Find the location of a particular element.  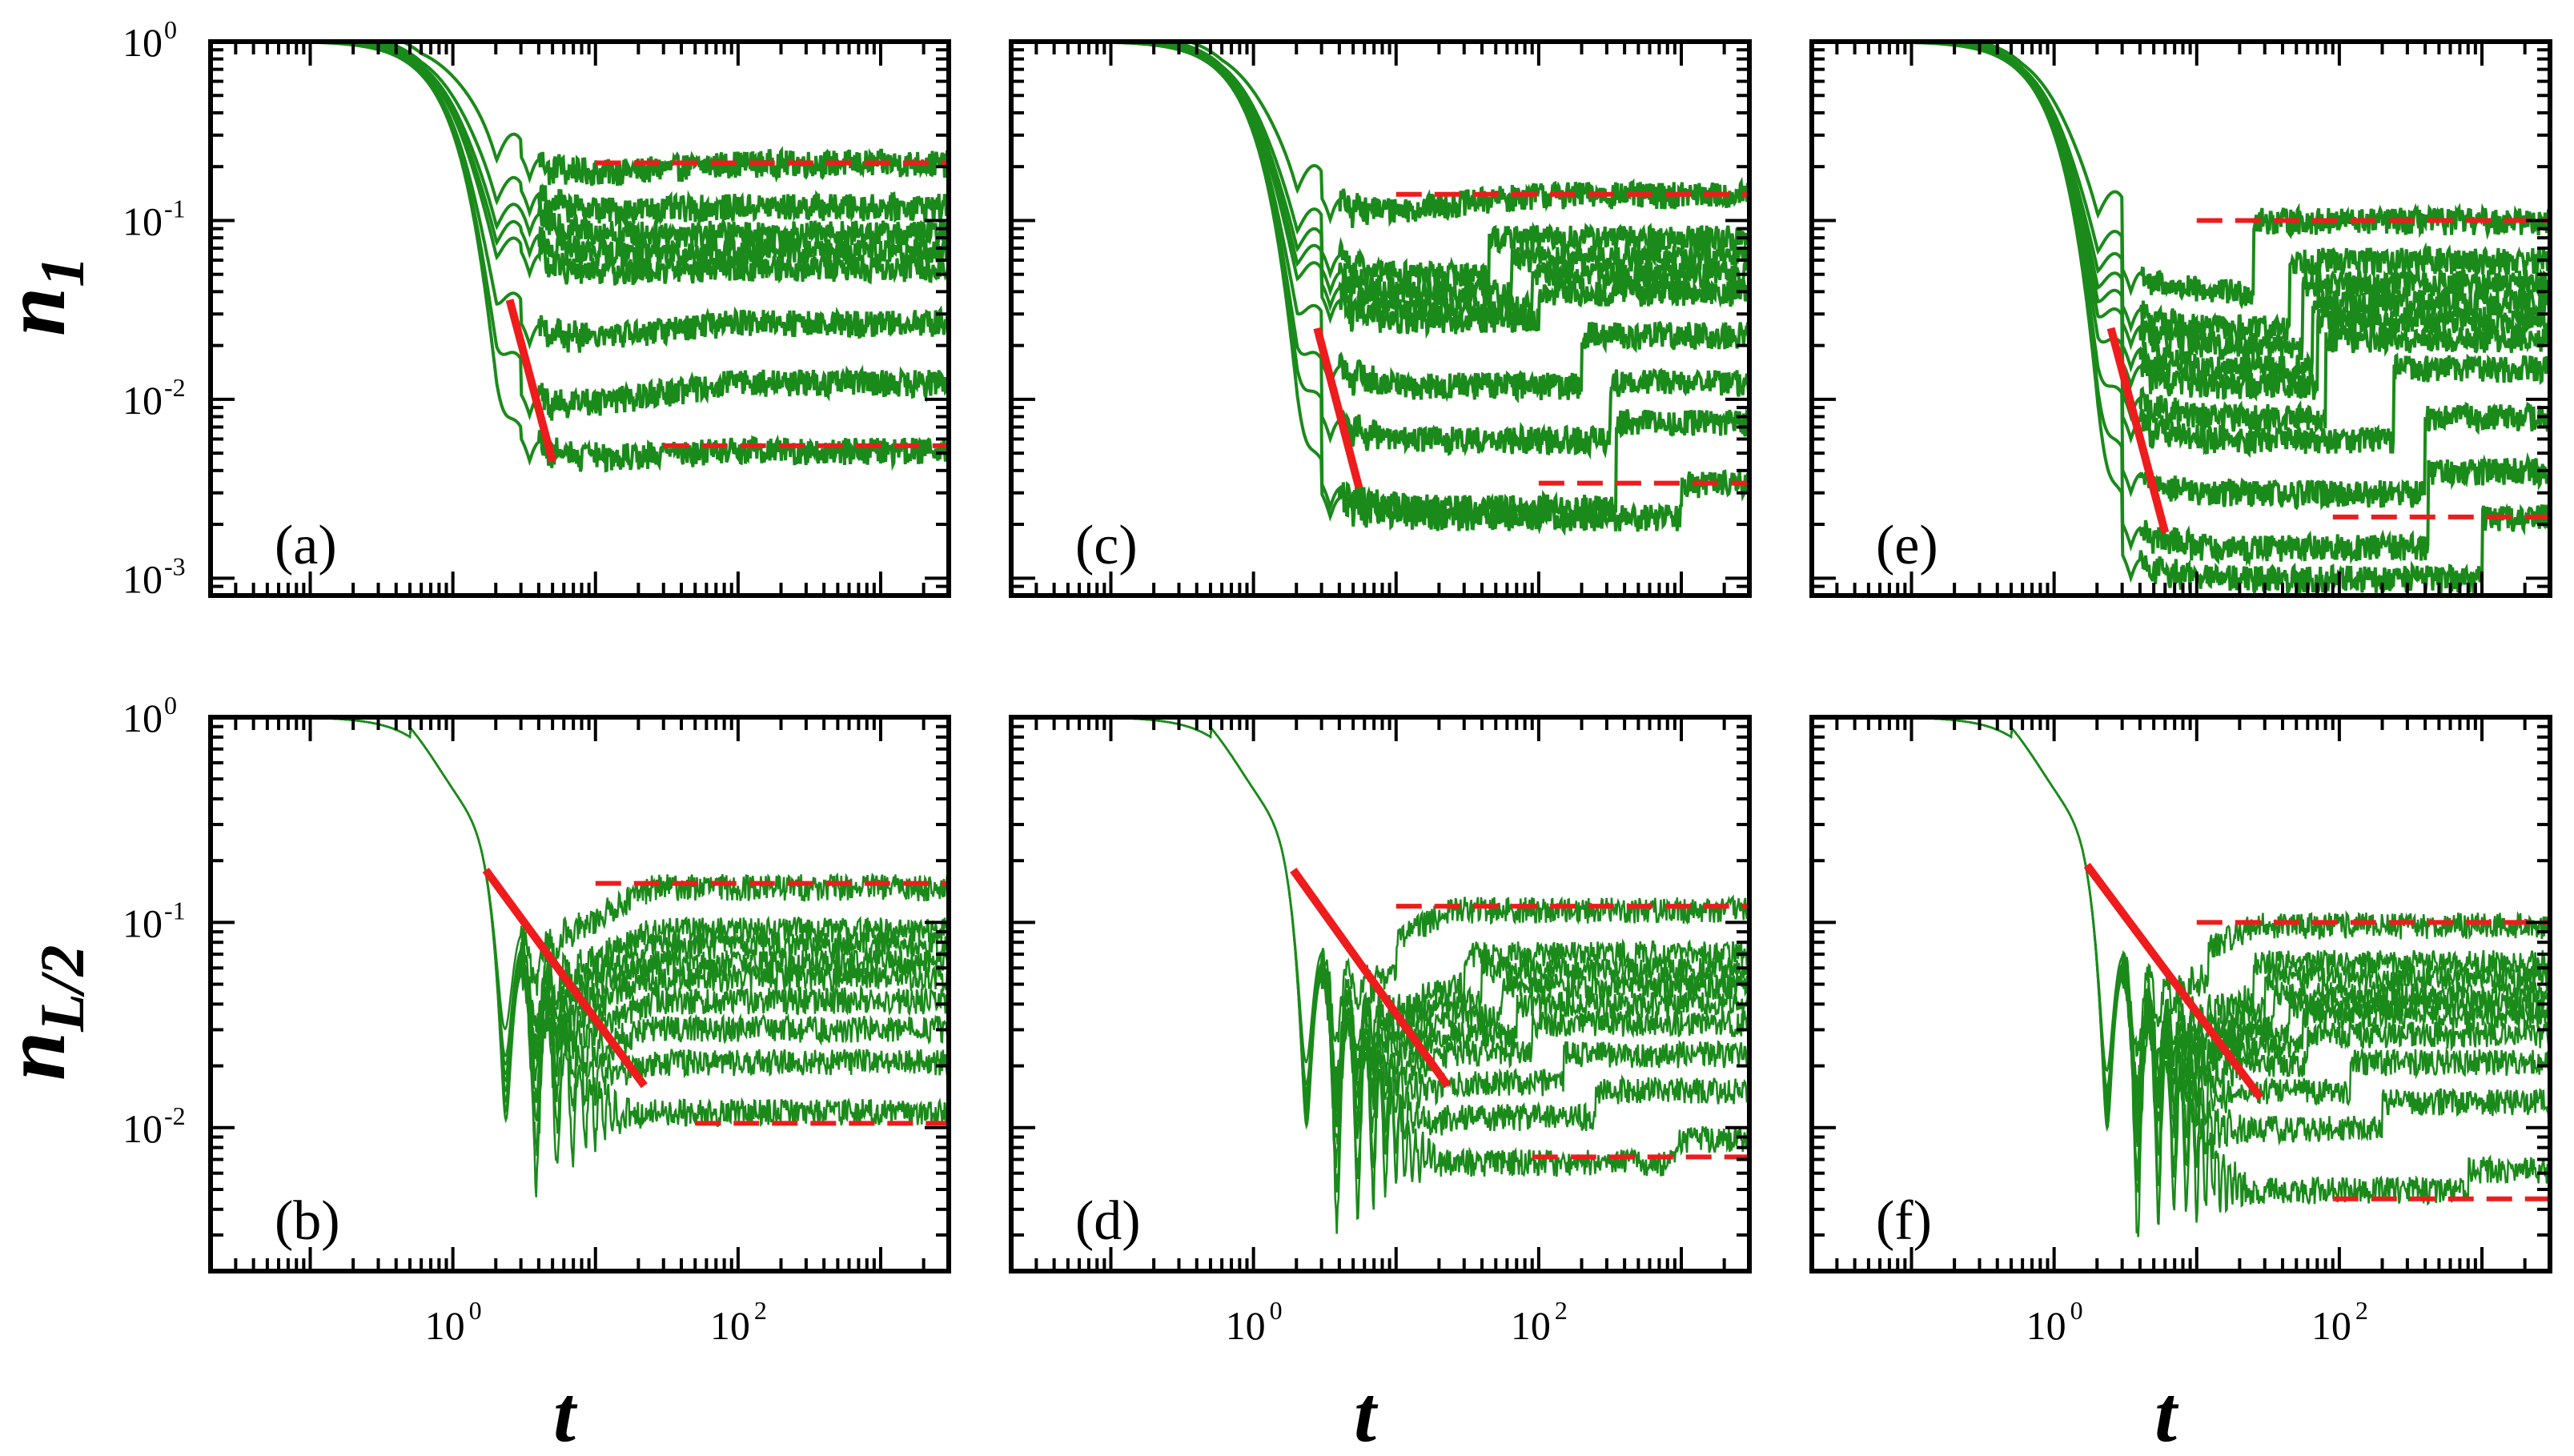

ticks-a is located at coordinates (579, 318).